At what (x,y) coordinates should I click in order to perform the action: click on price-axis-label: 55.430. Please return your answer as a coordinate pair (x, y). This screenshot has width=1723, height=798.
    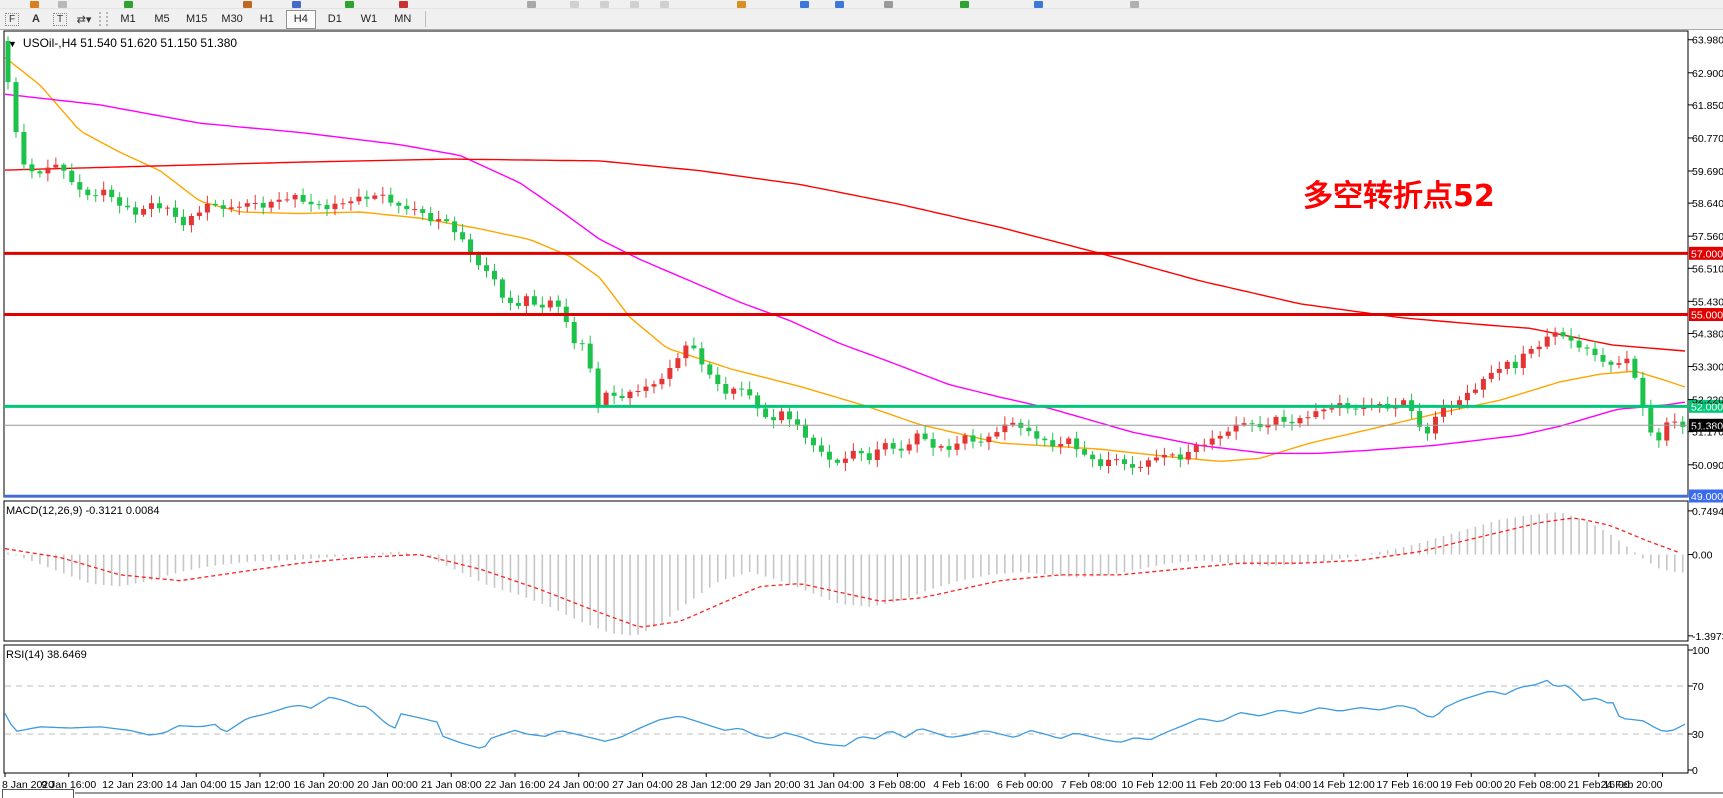
    Looking at the image, I should click on (1707, 302).